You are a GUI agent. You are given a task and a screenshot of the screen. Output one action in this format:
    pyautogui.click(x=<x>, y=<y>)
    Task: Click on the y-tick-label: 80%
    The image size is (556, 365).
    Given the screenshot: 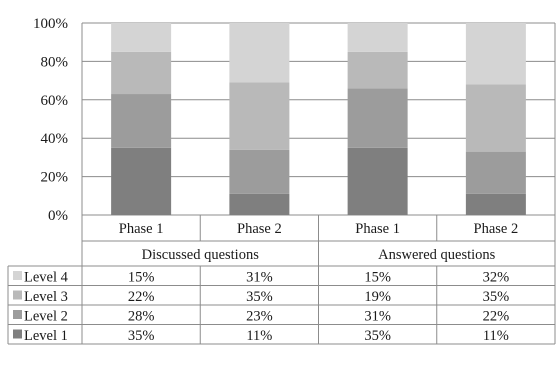 What is the action you would take?
    pyautogui.click(x=55, y=62)
    